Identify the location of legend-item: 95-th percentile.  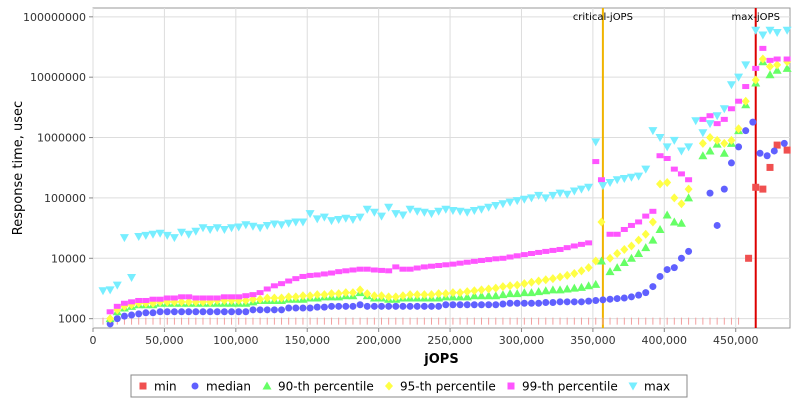
(440, 387).